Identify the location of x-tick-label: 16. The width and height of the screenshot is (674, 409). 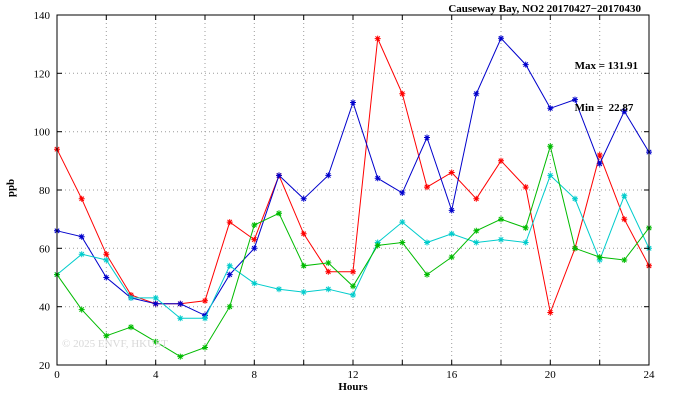
(452, 375).